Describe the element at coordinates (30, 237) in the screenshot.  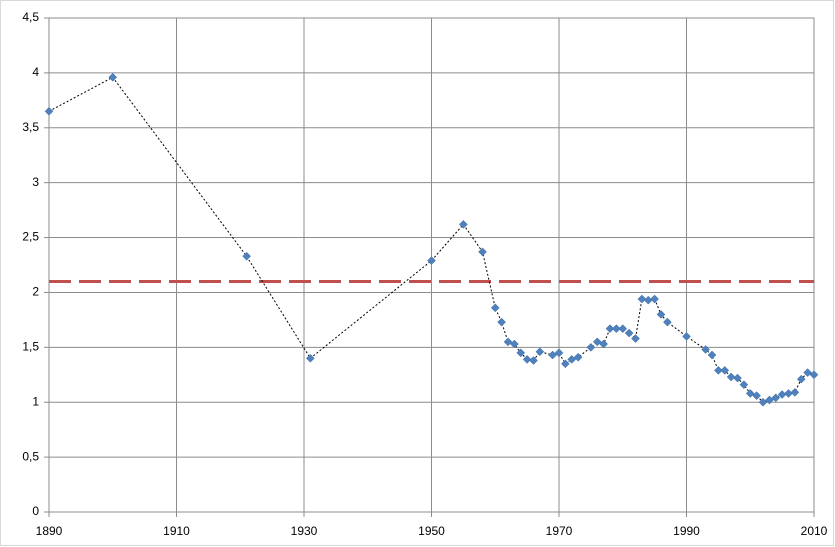
I see `y-tick-label: 2,5` at that location.